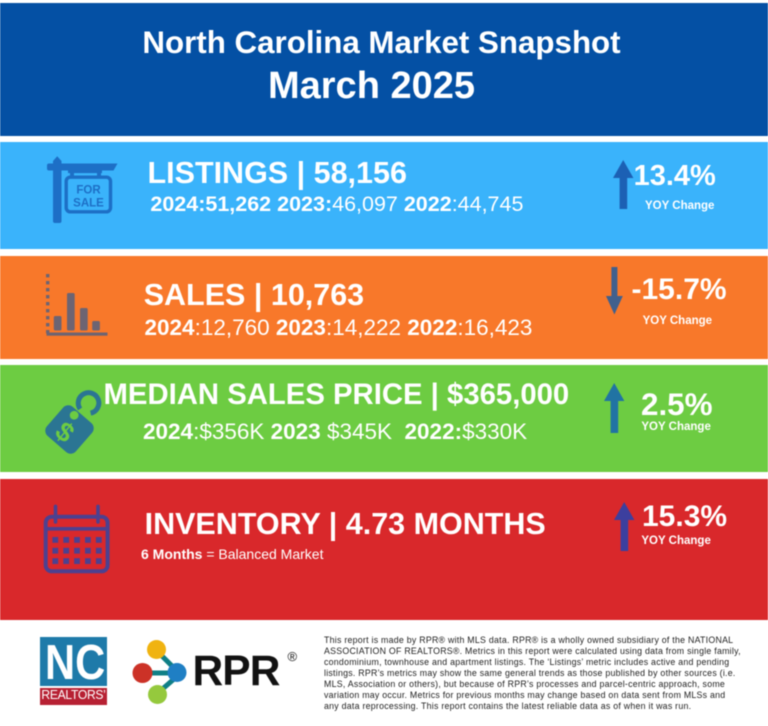 The width and height of the screenshot is (768, 726). I want to click on svg-text: SALE, so click(88, 204).